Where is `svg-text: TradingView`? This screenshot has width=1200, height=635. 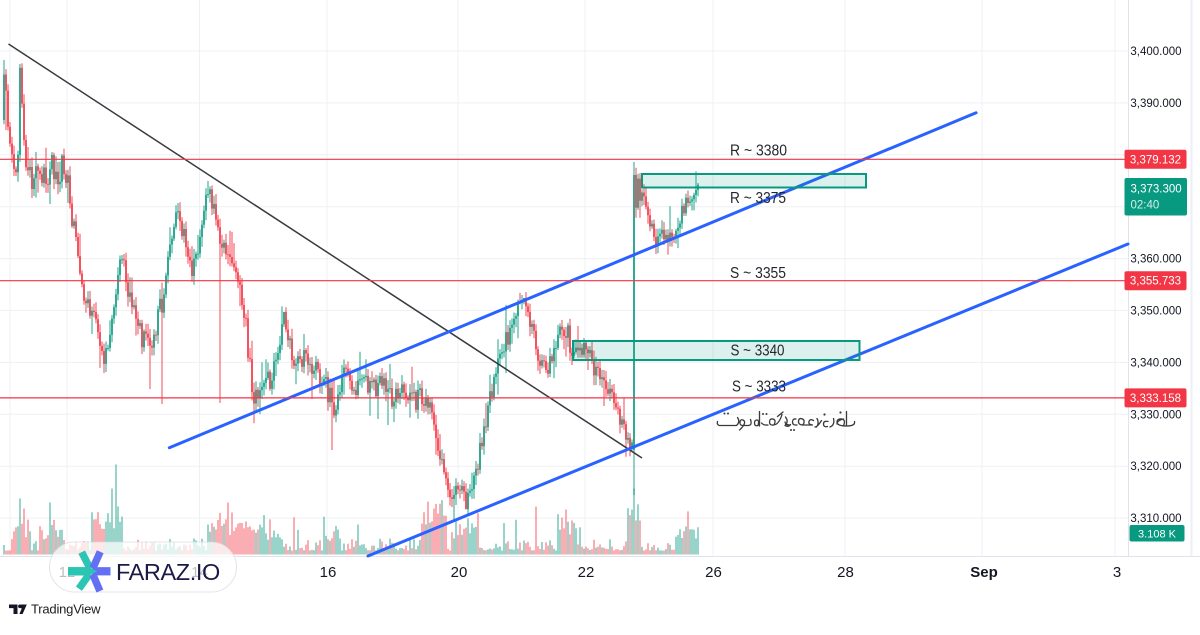 svg-text: TradingView is located at coordinates (66, 609).